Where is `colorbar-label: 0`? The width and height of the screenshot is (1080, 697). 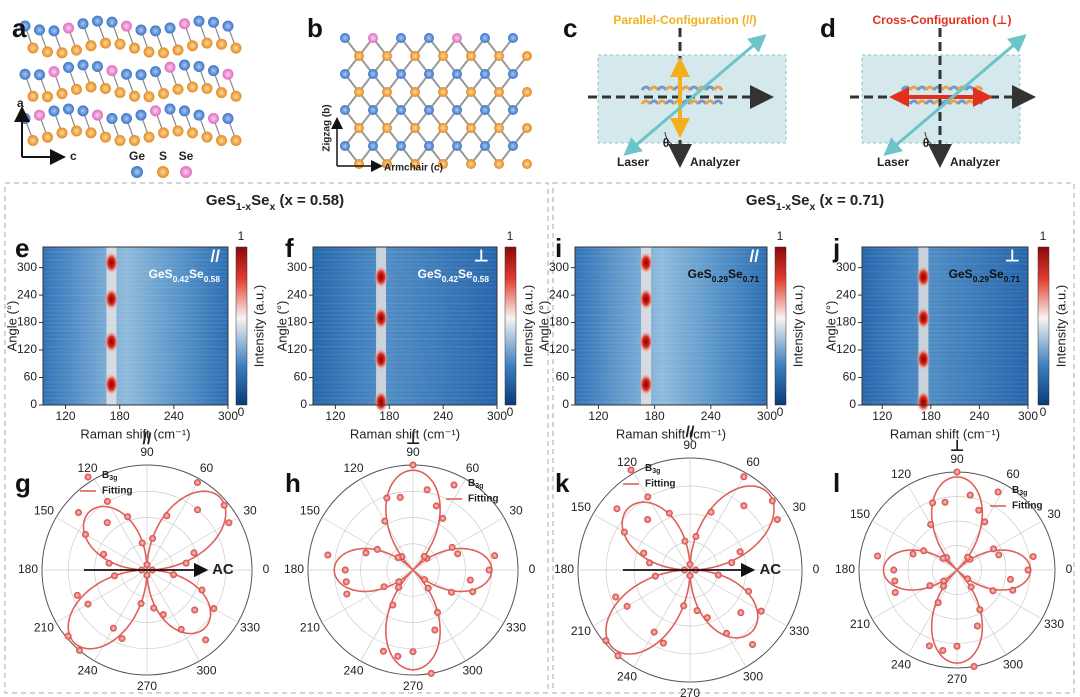
colorbar-label: 0 is located at coordinates (510, 412).